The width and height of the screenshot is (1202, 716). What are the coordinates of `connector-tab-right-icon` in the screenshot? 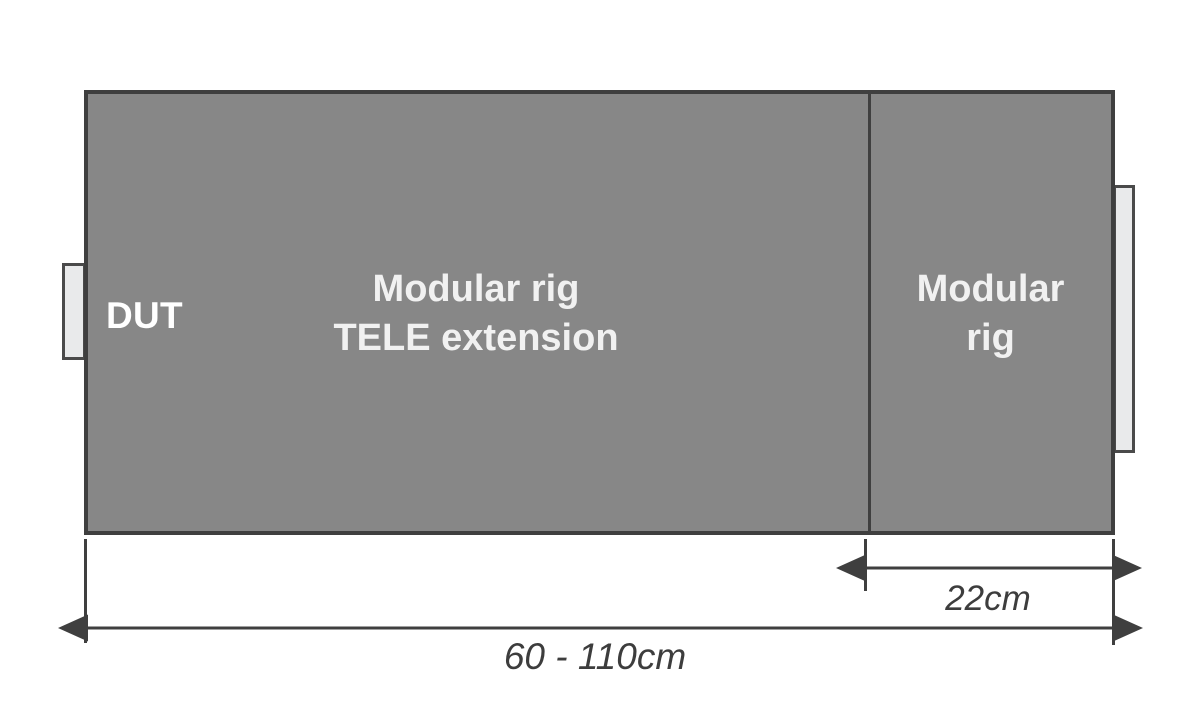 It's located at (1124, 319).